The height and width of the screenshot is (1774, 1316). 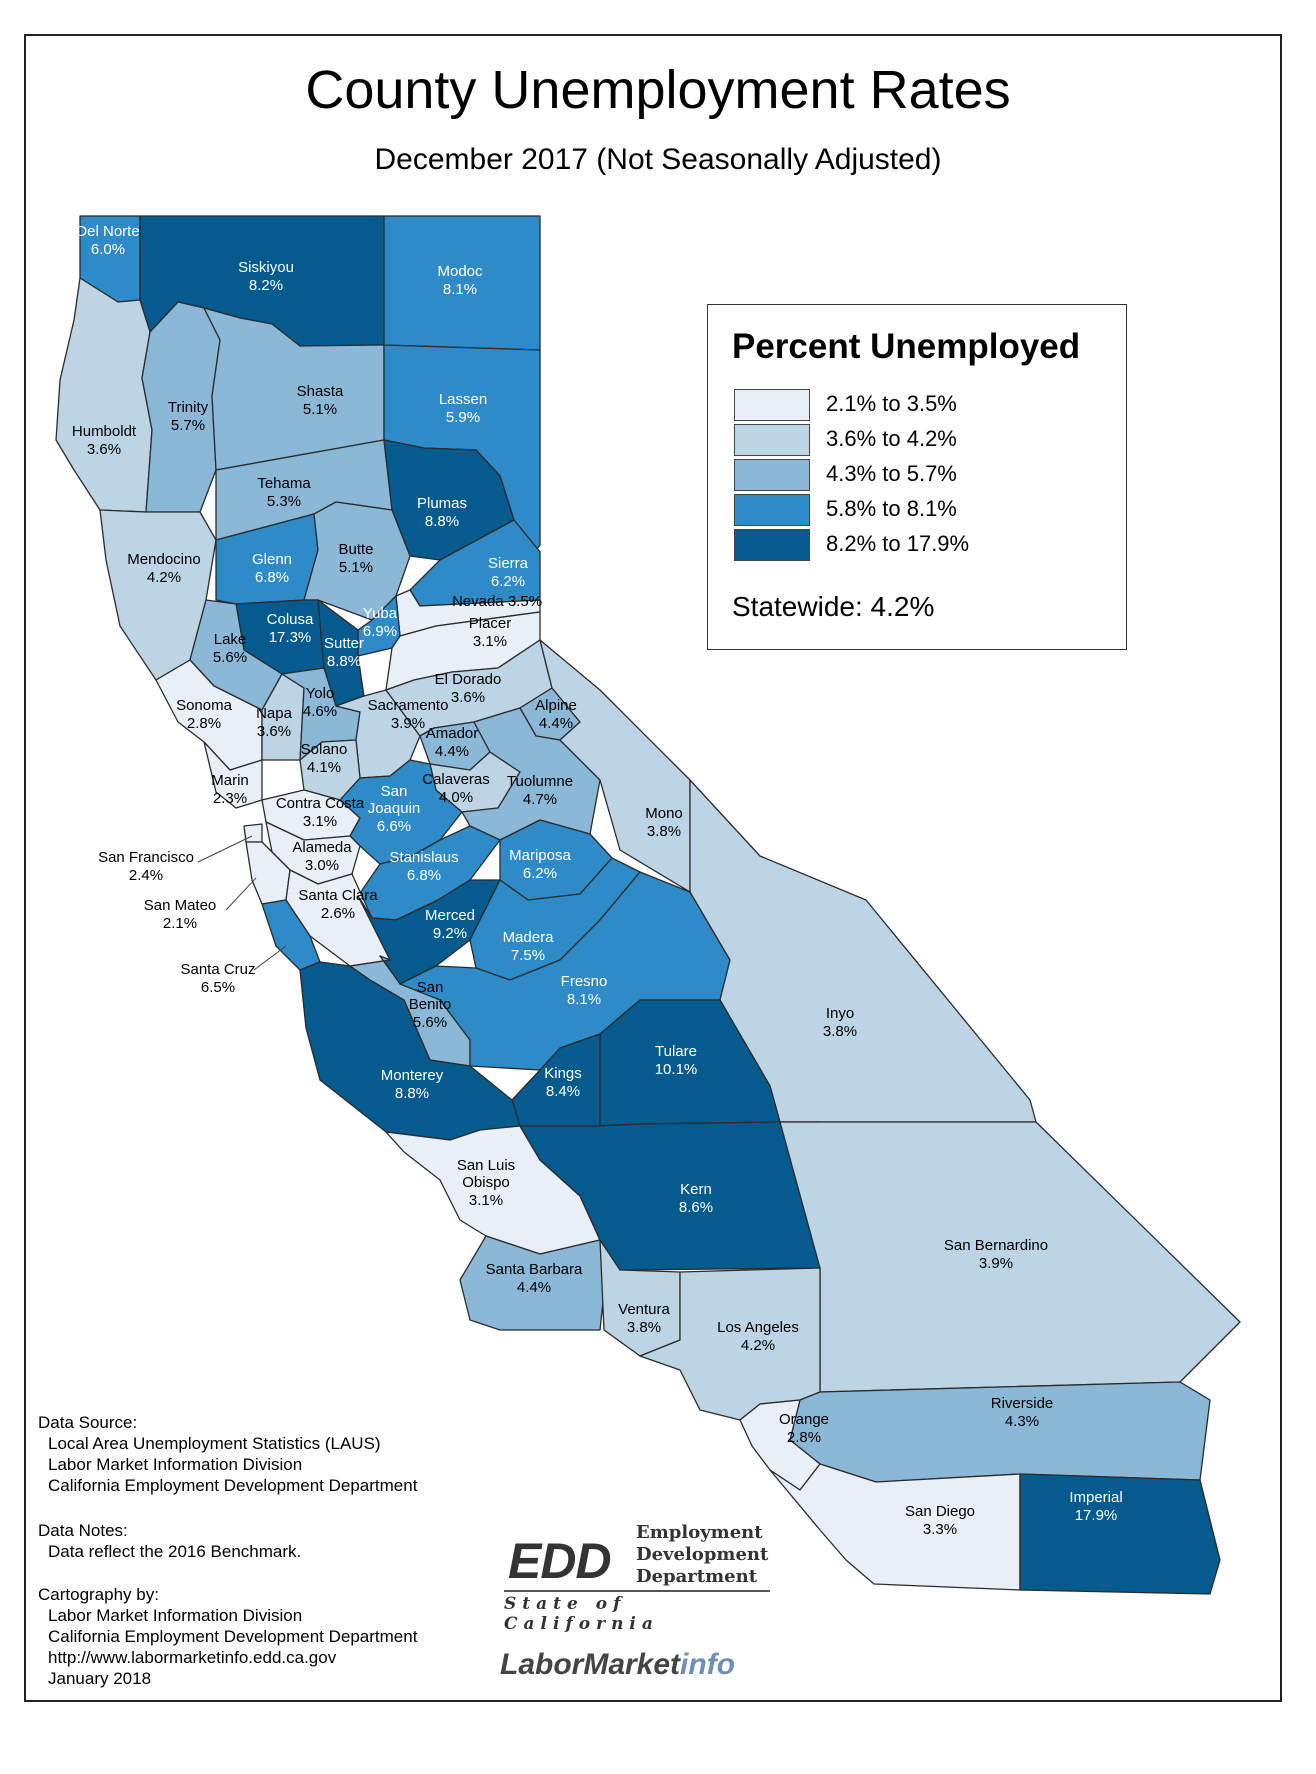 I want to click on edd-name-line: Employment, so click(x=699, y=1532).